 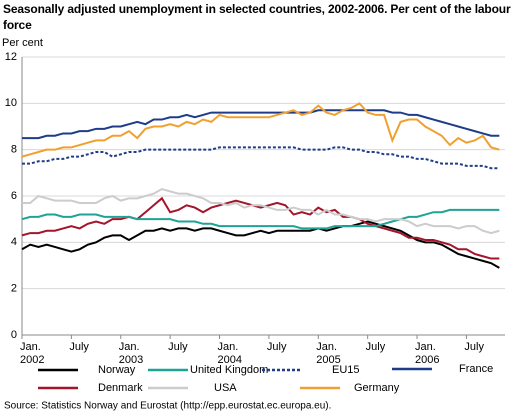 I want to click on y-tick-label: 2, so click(x=14, y=289).